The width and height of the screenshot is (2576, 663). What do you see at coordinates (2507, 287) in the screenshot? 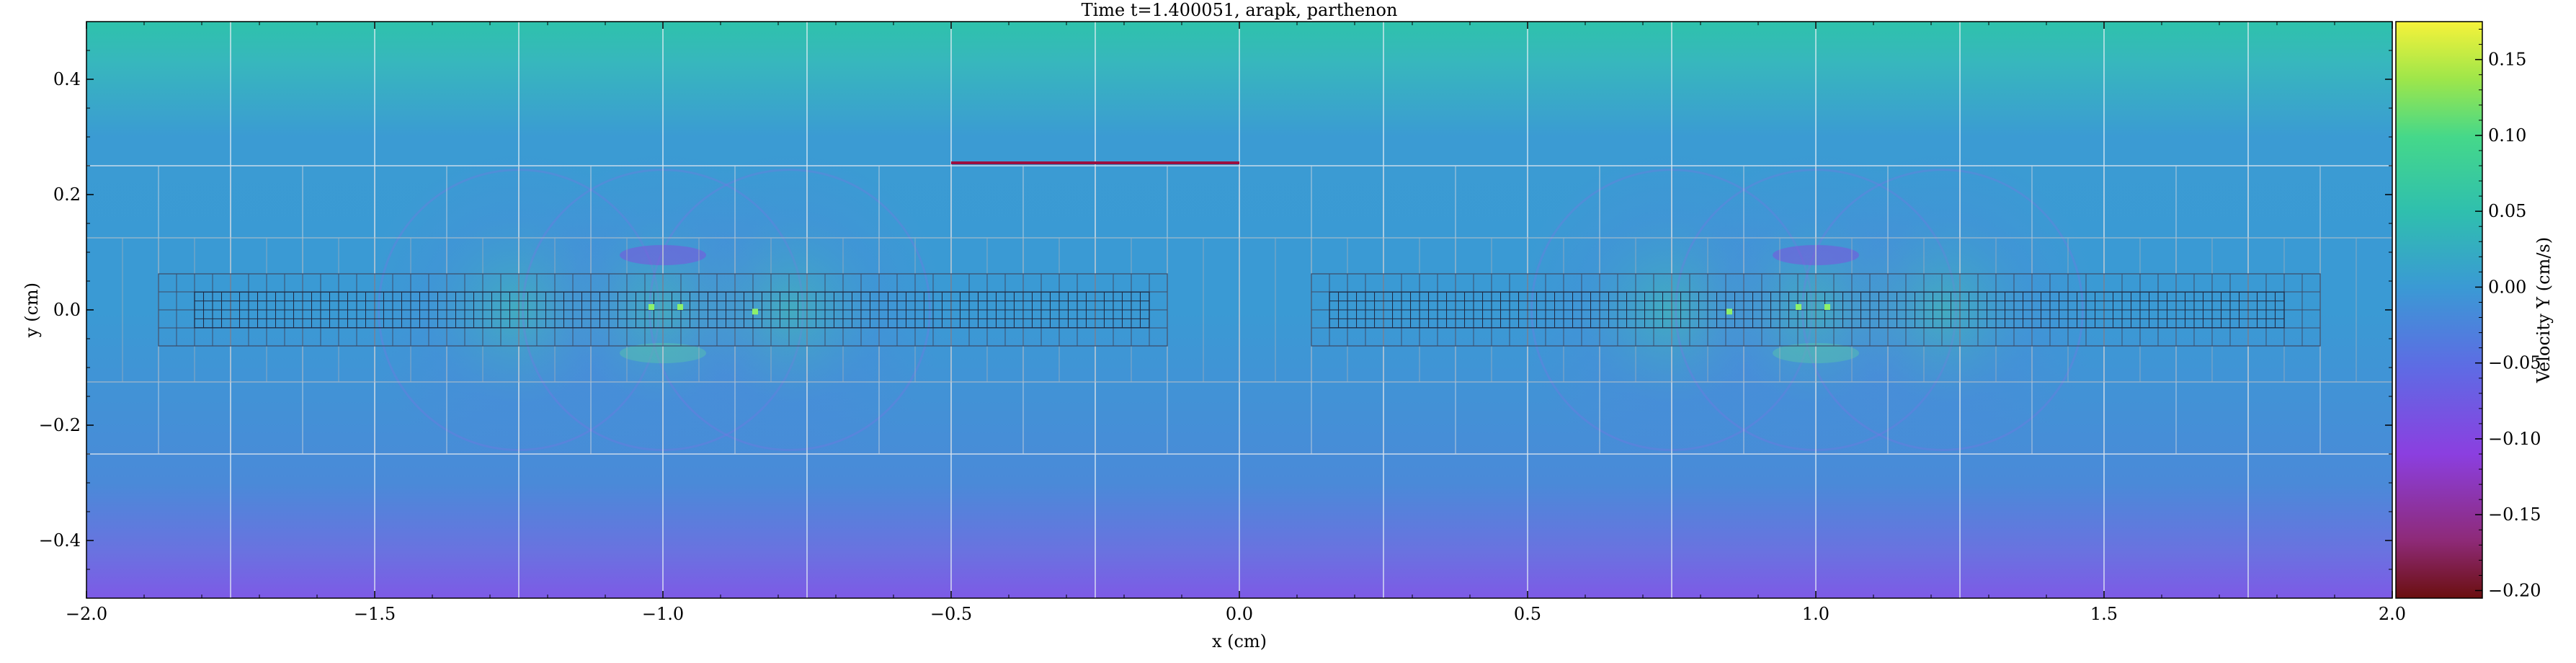
I see `colorbar-tick-label: 0.00` at bounding box center [2507, 287].